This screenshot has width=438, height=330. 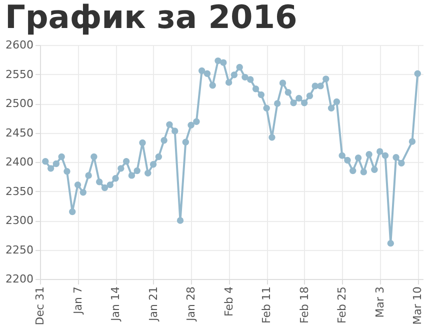 What do you see at coordinates (229, 301) in the screenshot?
I see `x-tick-label: Feb 4` at bounding box center [229, 301].